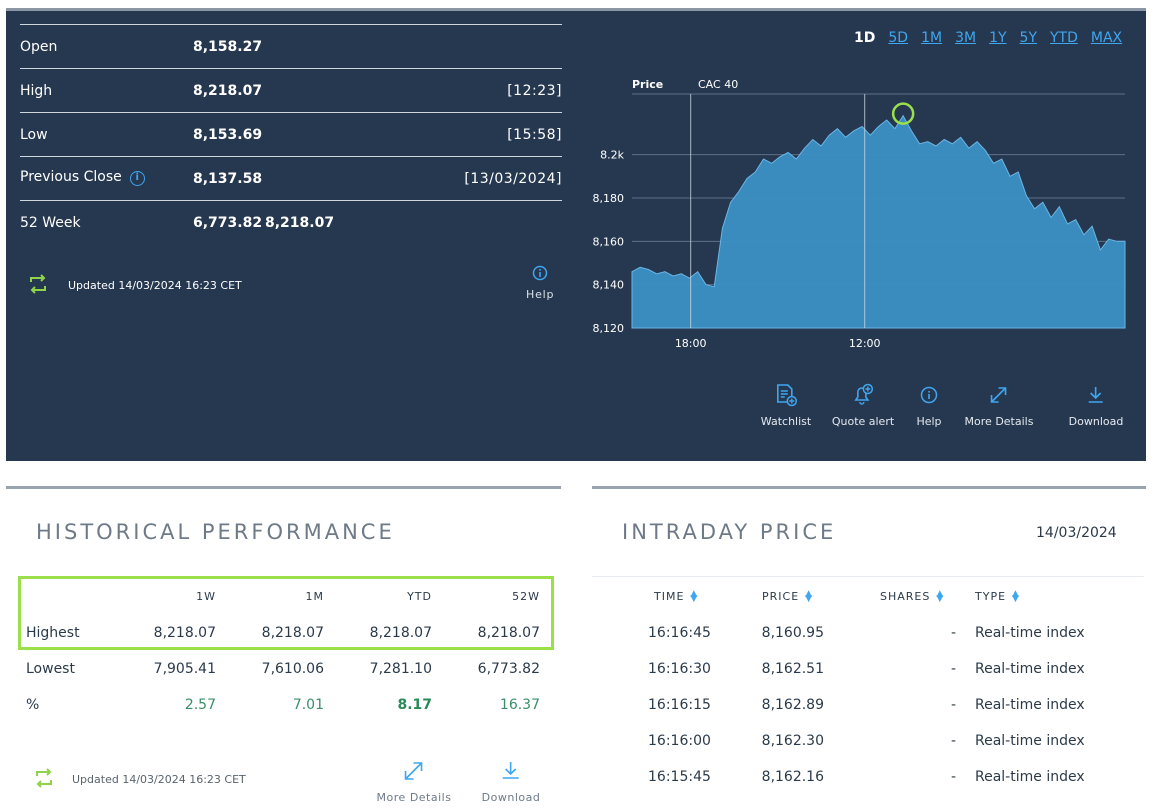 The height and width of the screenshot is (810, 1154). Describe the element at coordinates (905, 596) in the screenshot. I see `header-label: SHARES` at that location.